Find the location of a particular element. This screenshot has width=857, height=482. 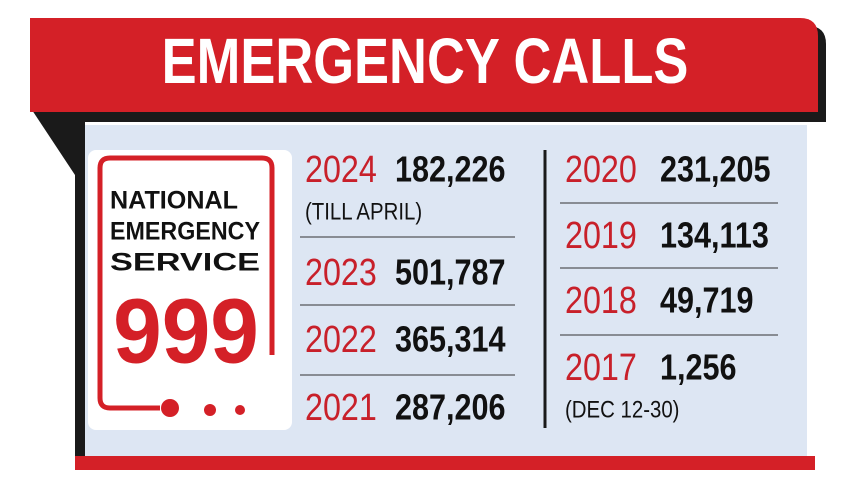

year: 2017 is located at coordinates (601, 368).